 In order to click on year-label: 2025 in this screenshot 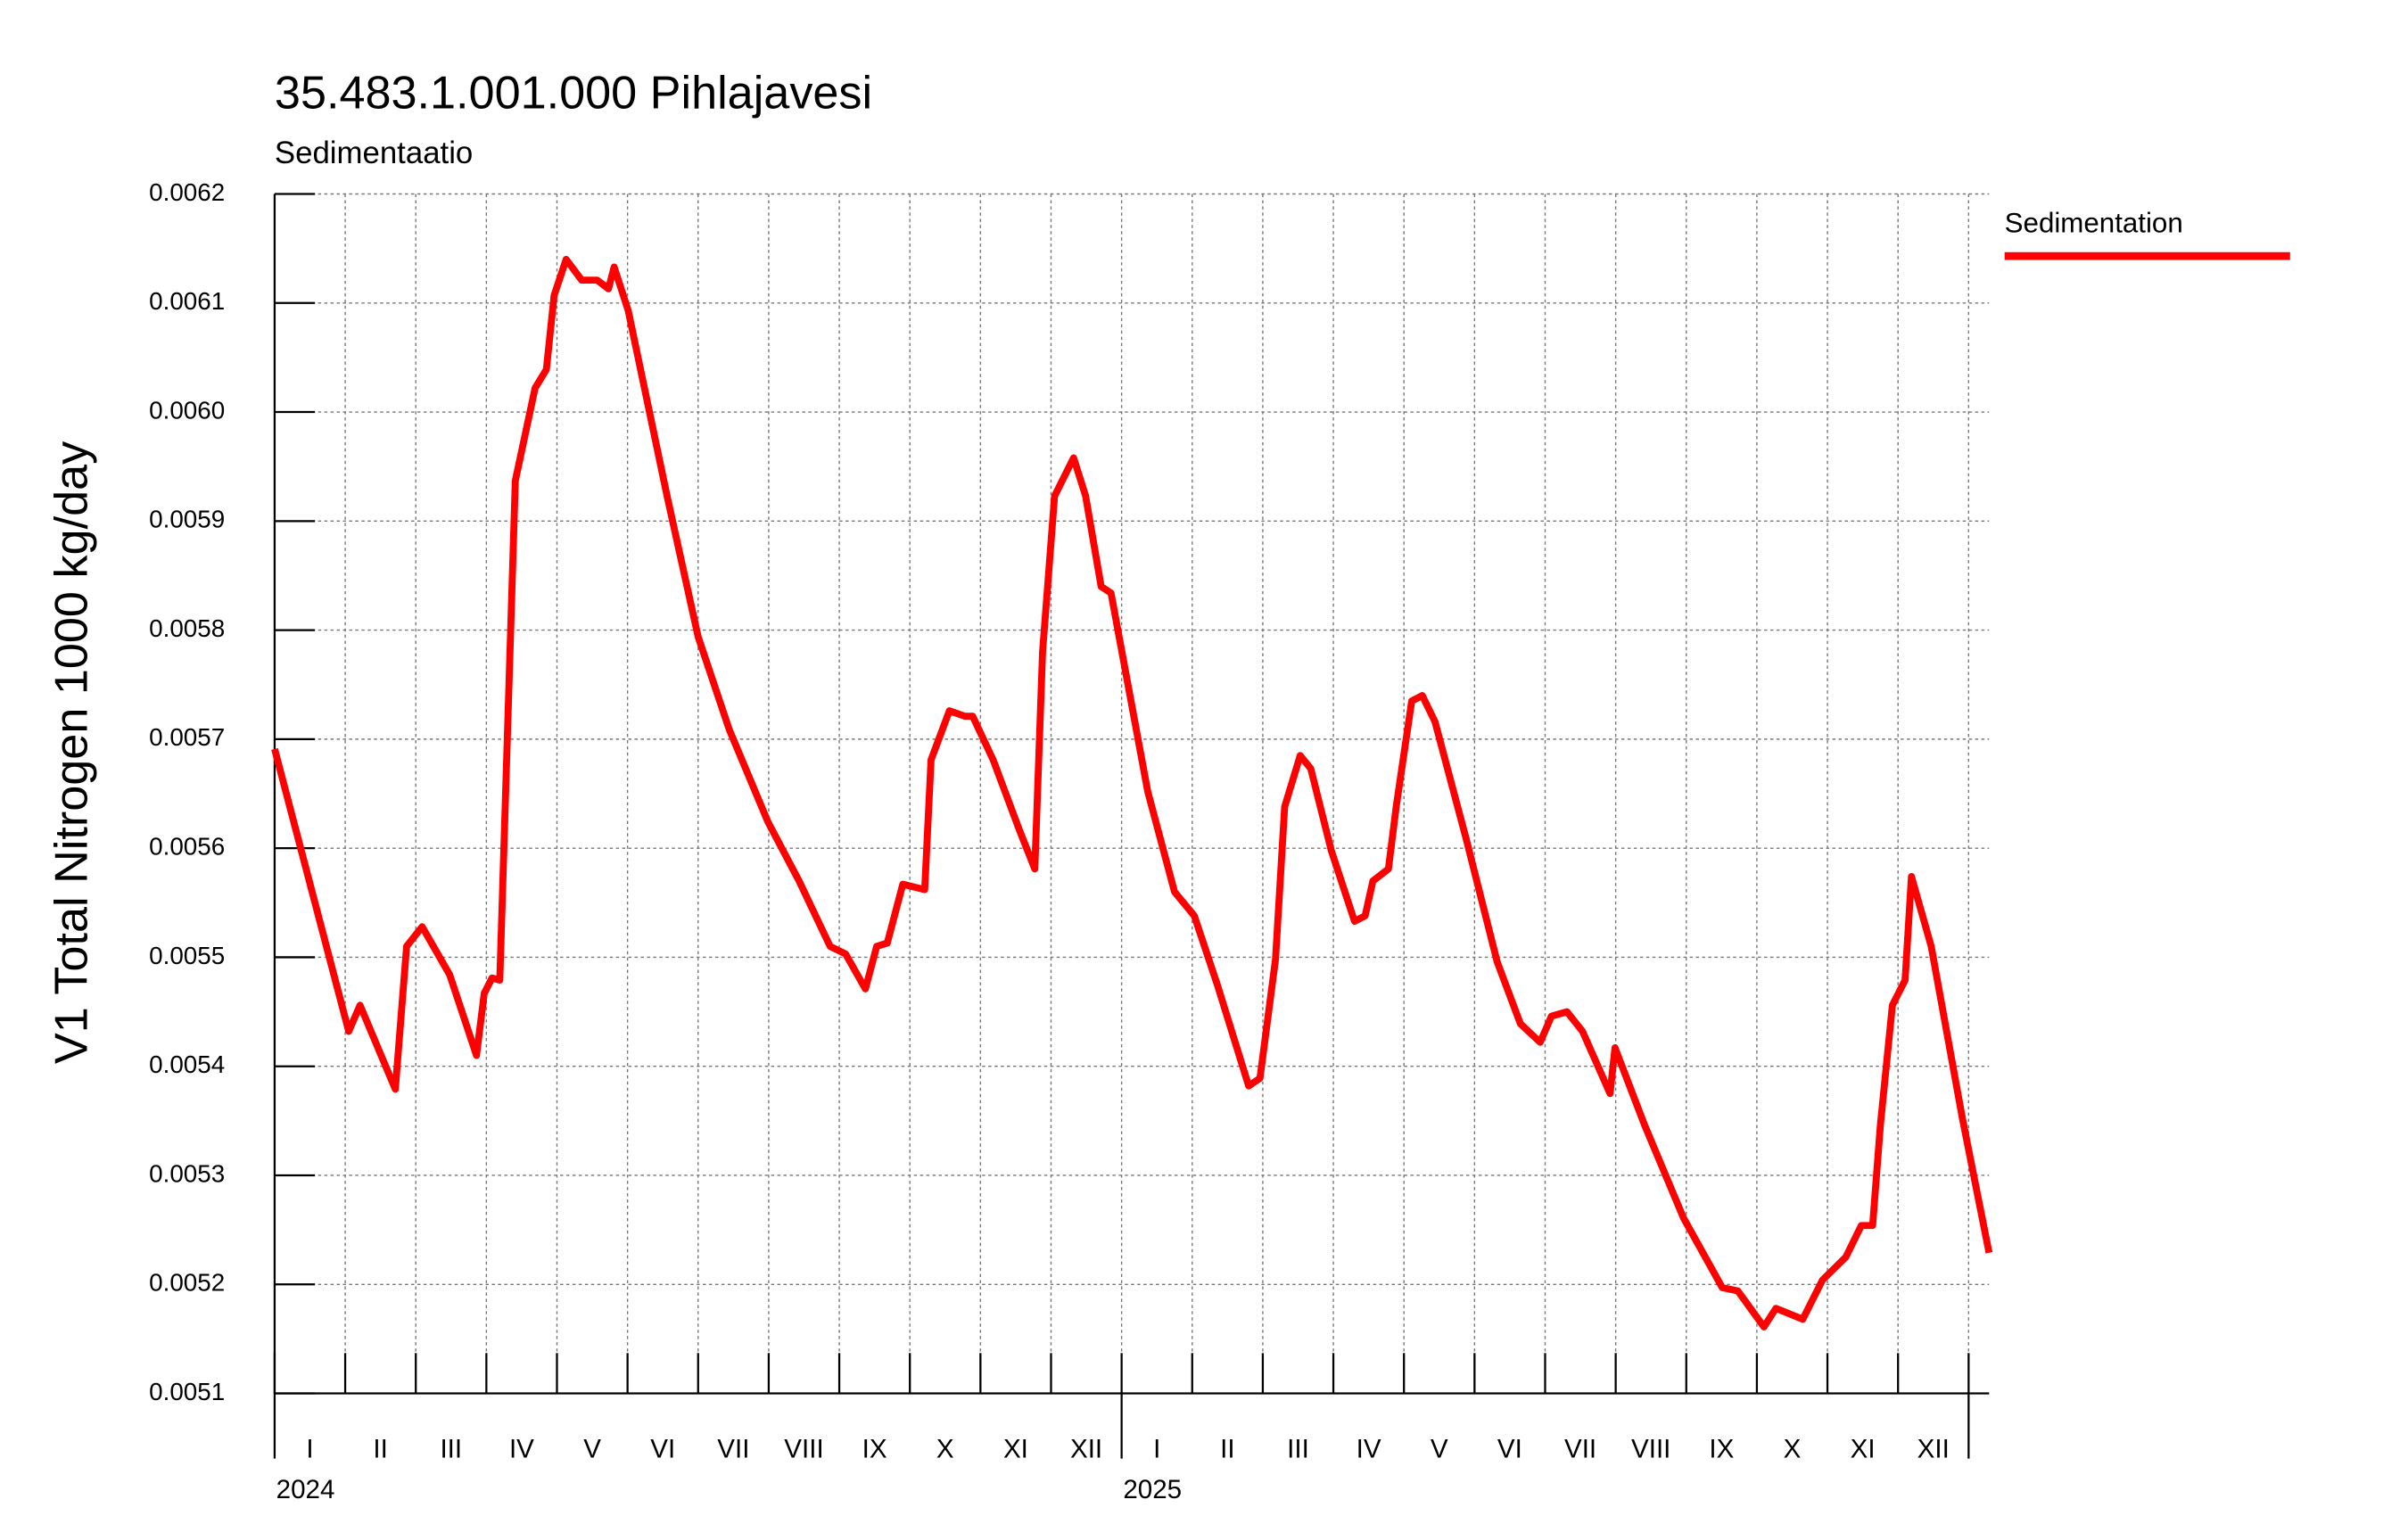, I will do `click(1152, 1489)`.